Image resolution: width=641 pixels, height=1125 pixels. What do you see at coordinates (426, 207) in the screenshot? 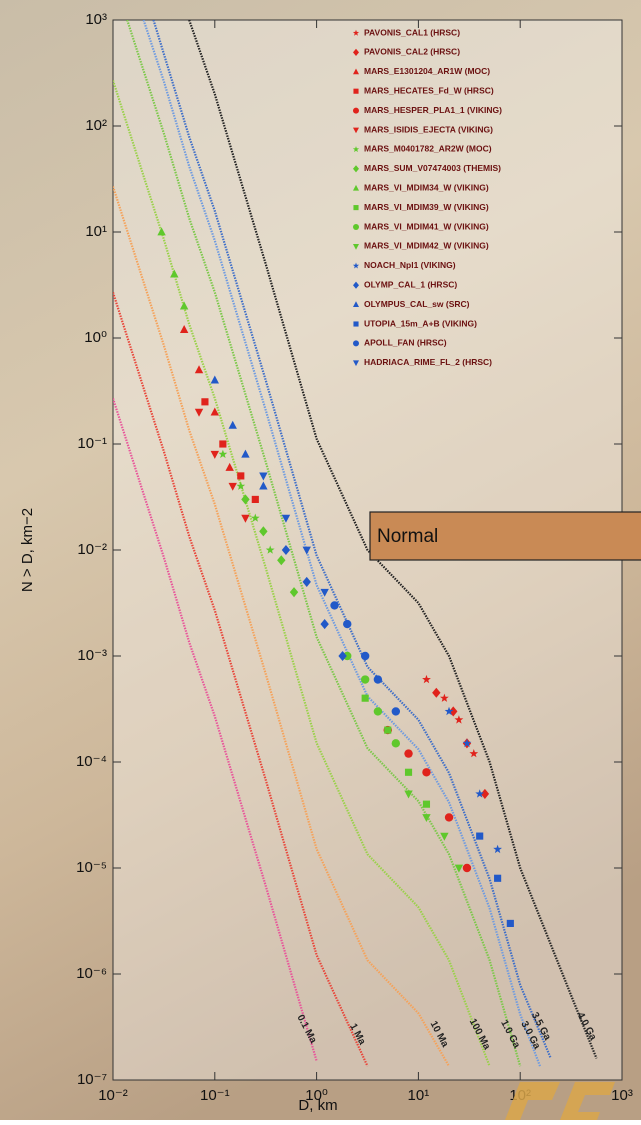
I see `legend-label: MARS_VI_MDIM39_W (VIKING)` at bounding box center [426, 207].